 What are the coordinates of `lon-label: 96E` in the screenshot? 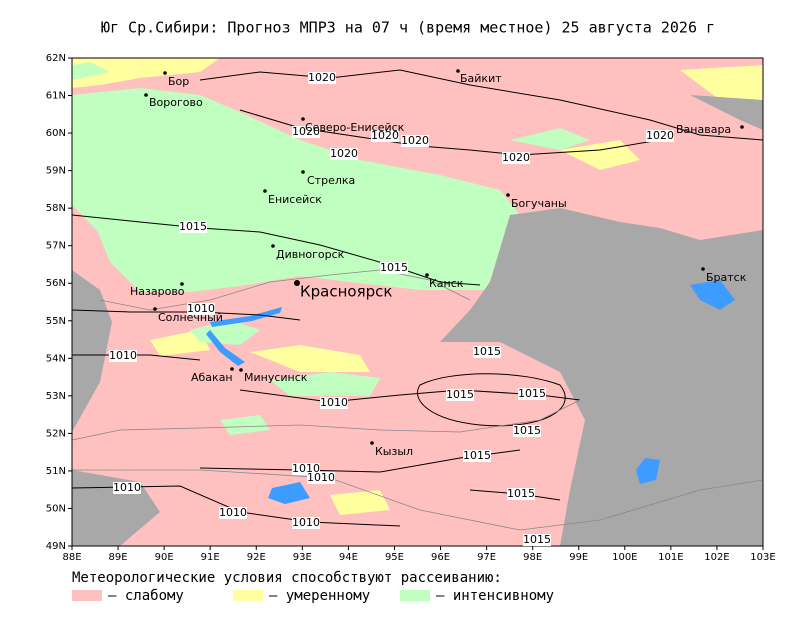 It's located at (440, 557).